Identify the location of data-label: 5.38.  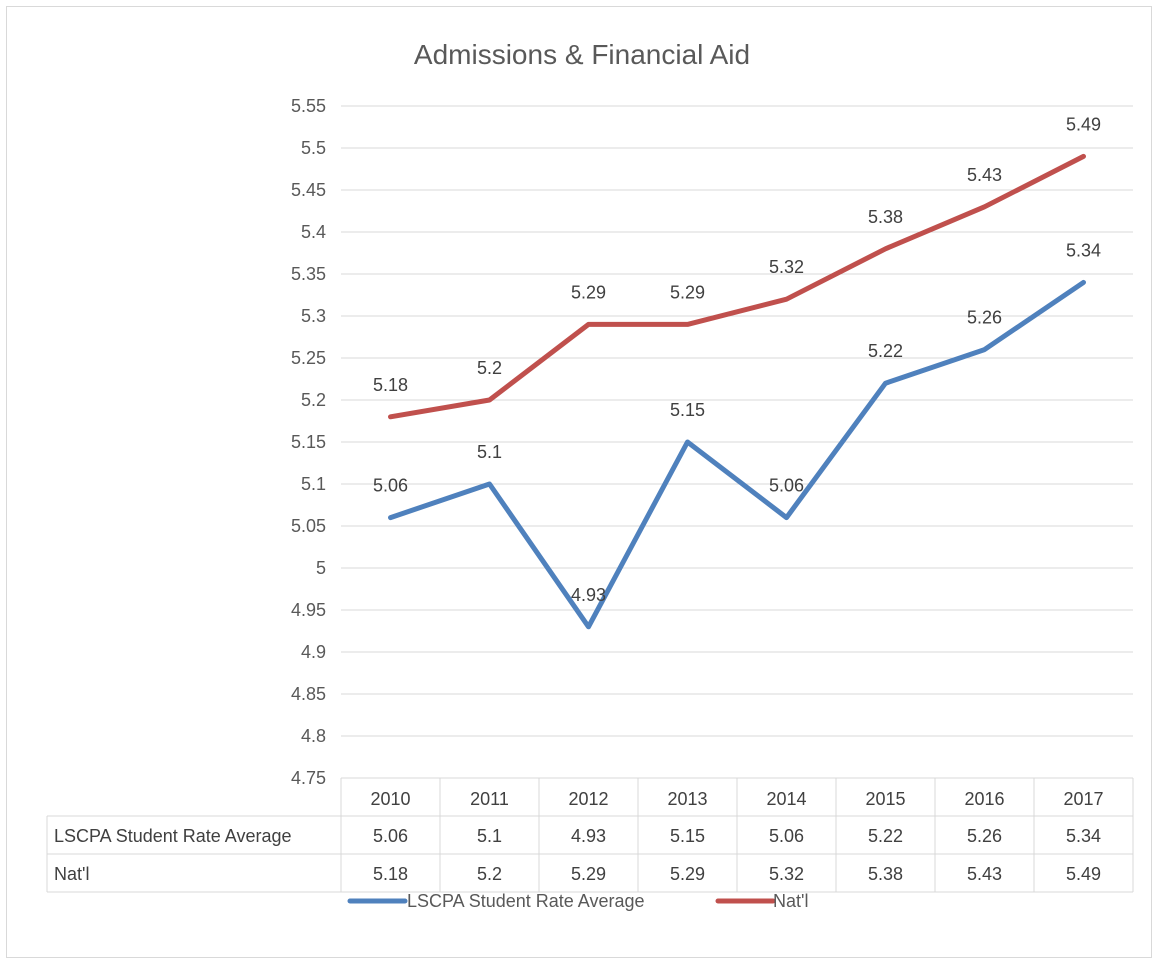
(885, 217).